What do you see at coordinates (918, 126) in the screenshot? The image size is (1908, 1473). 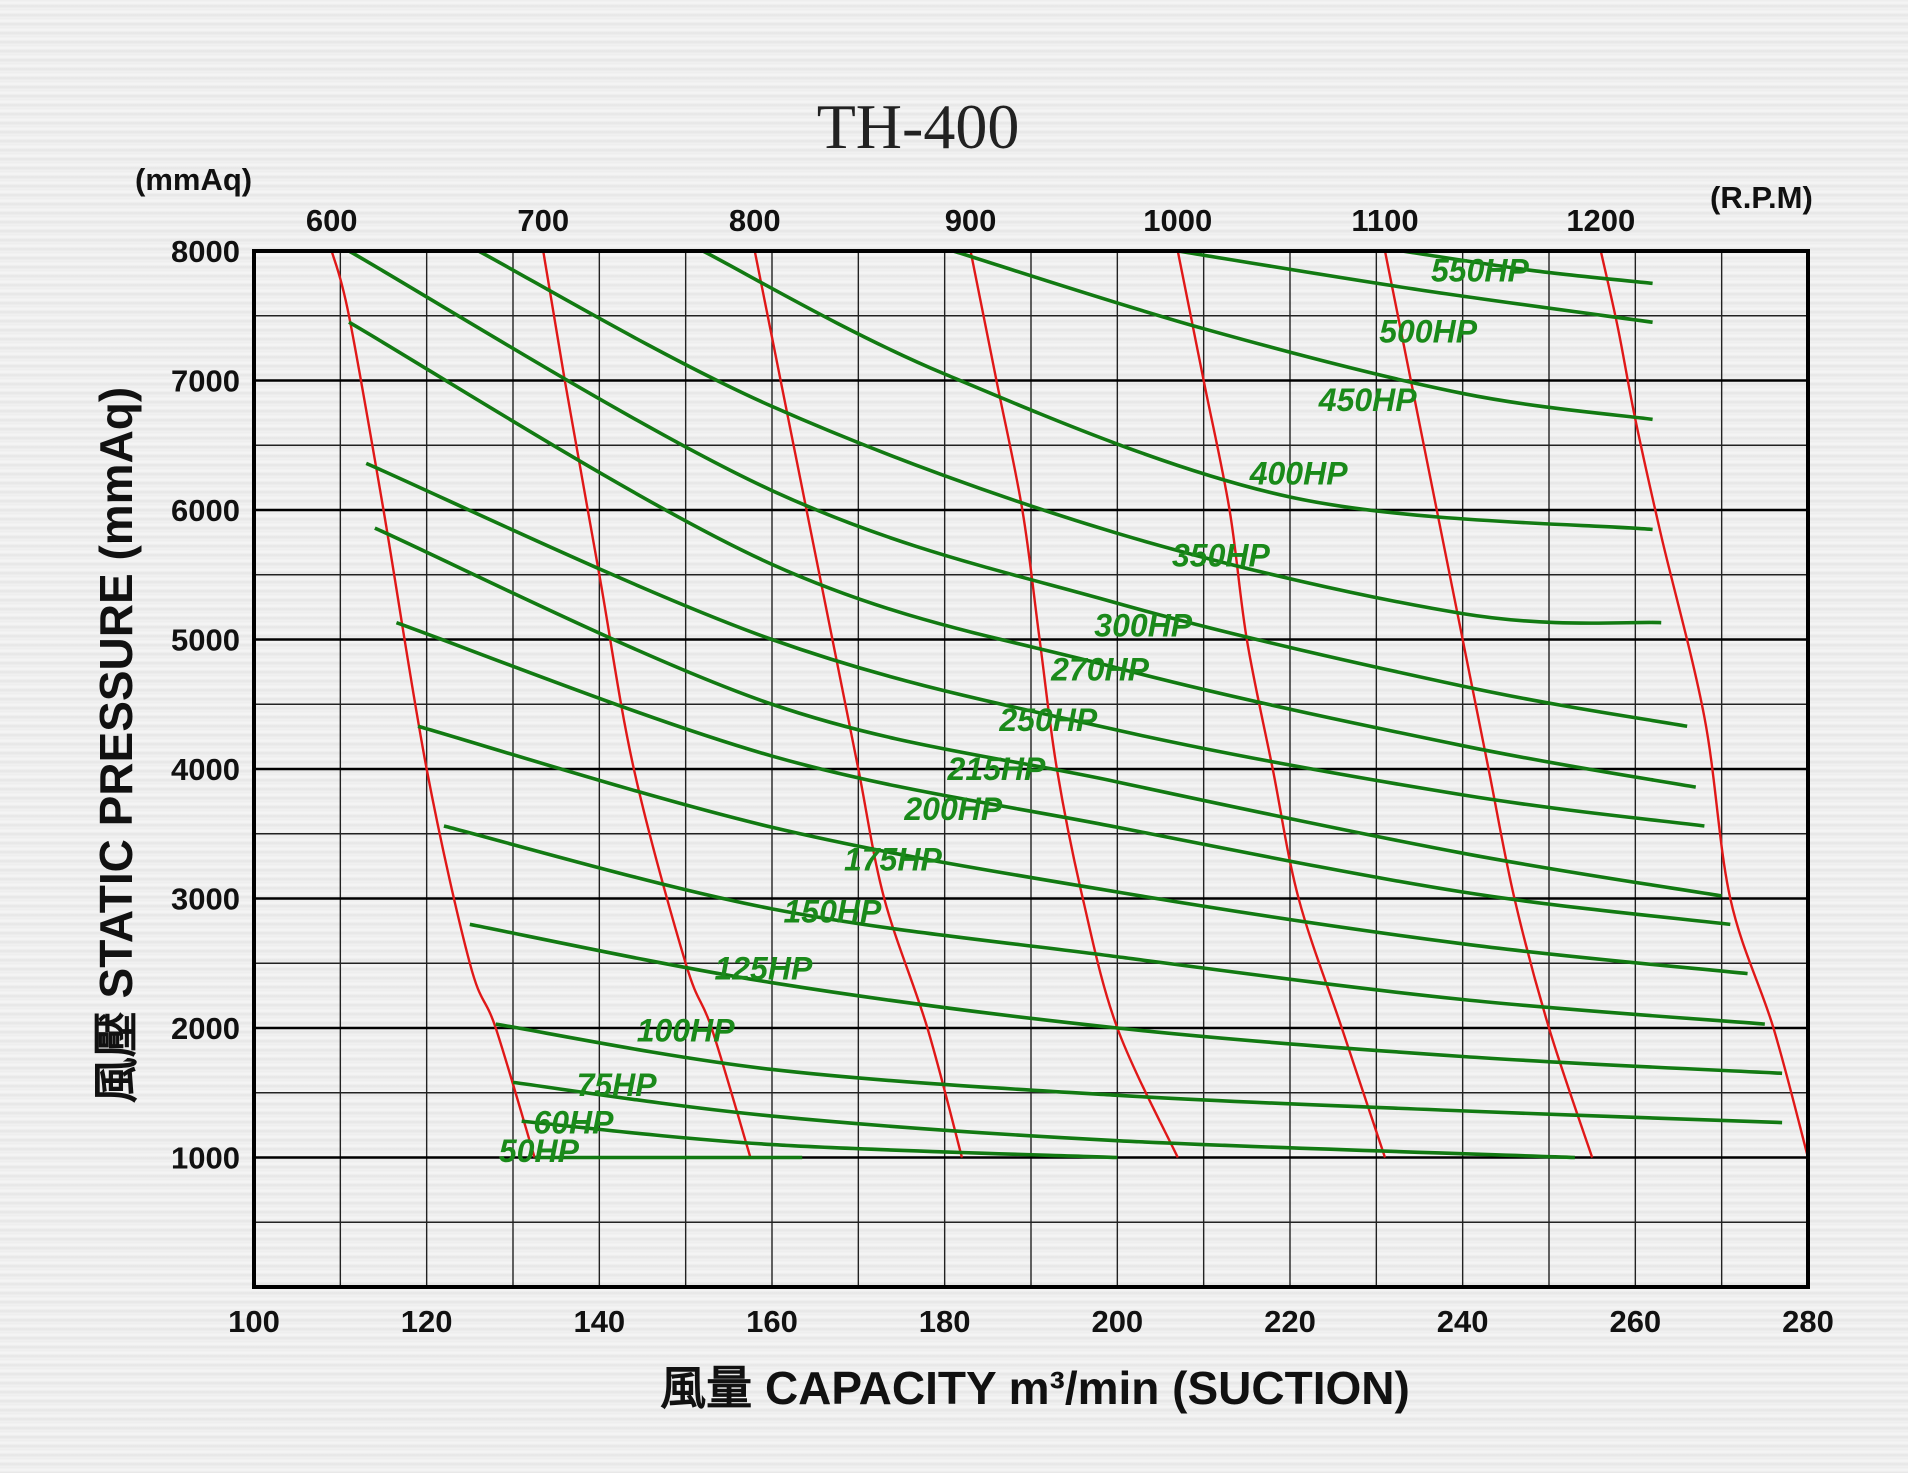 I see `chart-title: TH-400` at bounding box center [918, 126].